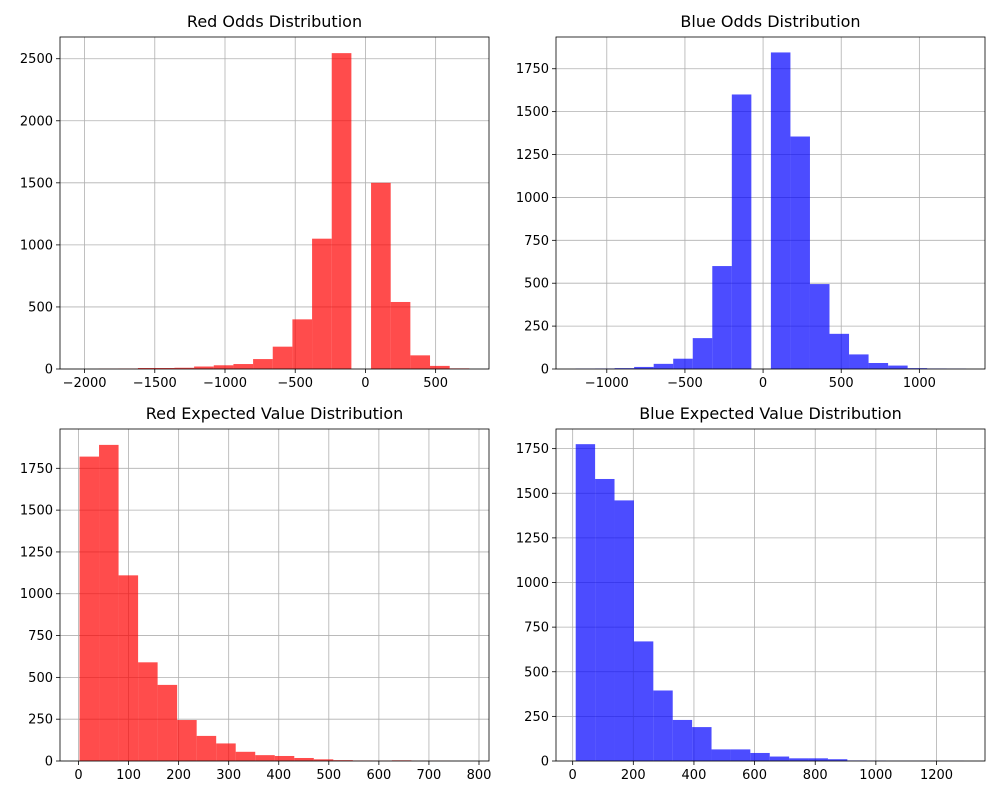 The width and height of the screenshot is (1000, 800). Describe the element at coordinates (770, 413) in the screenshot. I see `chart-title: Blue Expected Value Distribution` at that location.